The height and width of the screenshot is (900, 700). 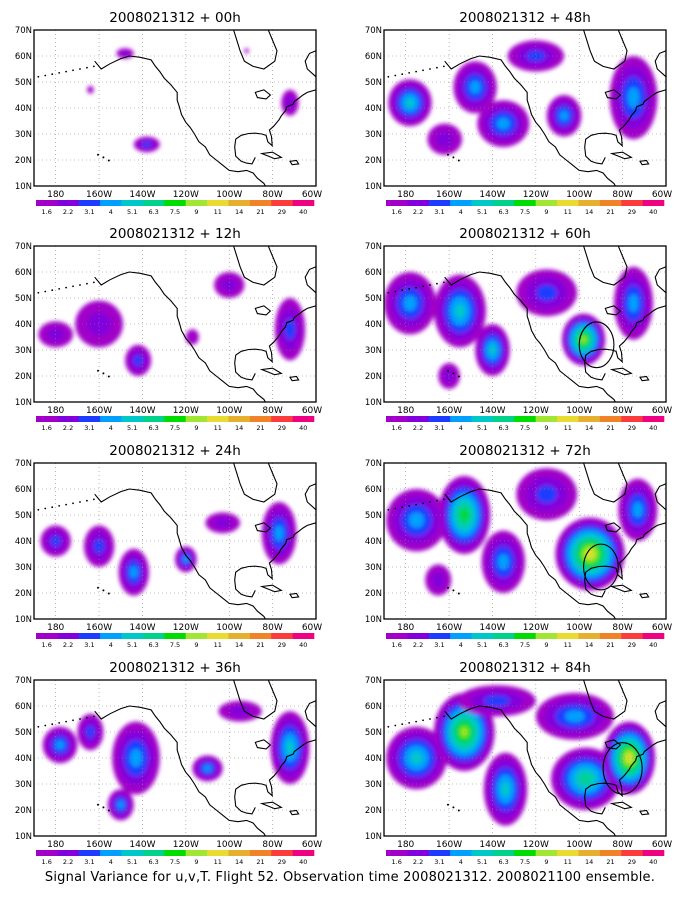 What do you see at coordinates (175, 668) in the screenshot?
I see `panel-title: 2008021312 + 36h` at bounding box center [175, 668].